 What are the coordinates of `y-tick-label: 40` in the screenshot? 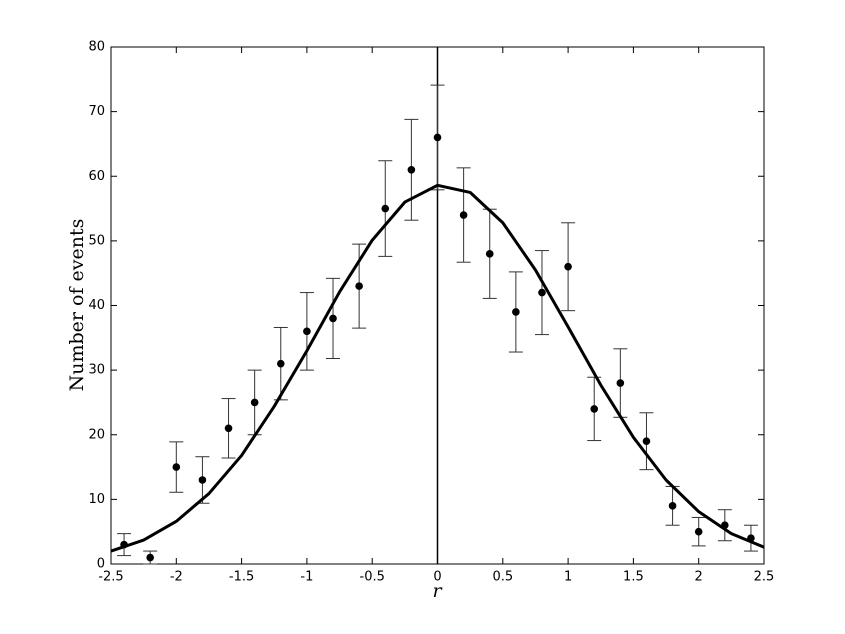 It's located at (96, 305).